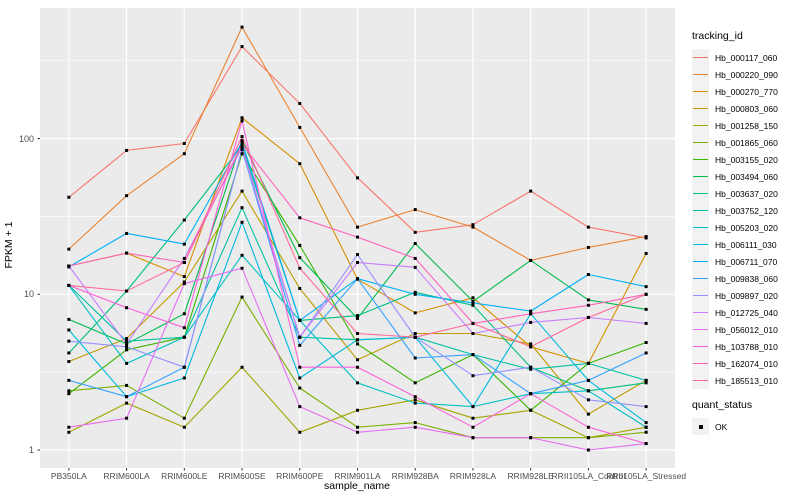 The image size is (800, 500). Describe the element at coordinates (126, 476) in the screenshot. I see `x-tick-label: RRIM600LA` at that location.